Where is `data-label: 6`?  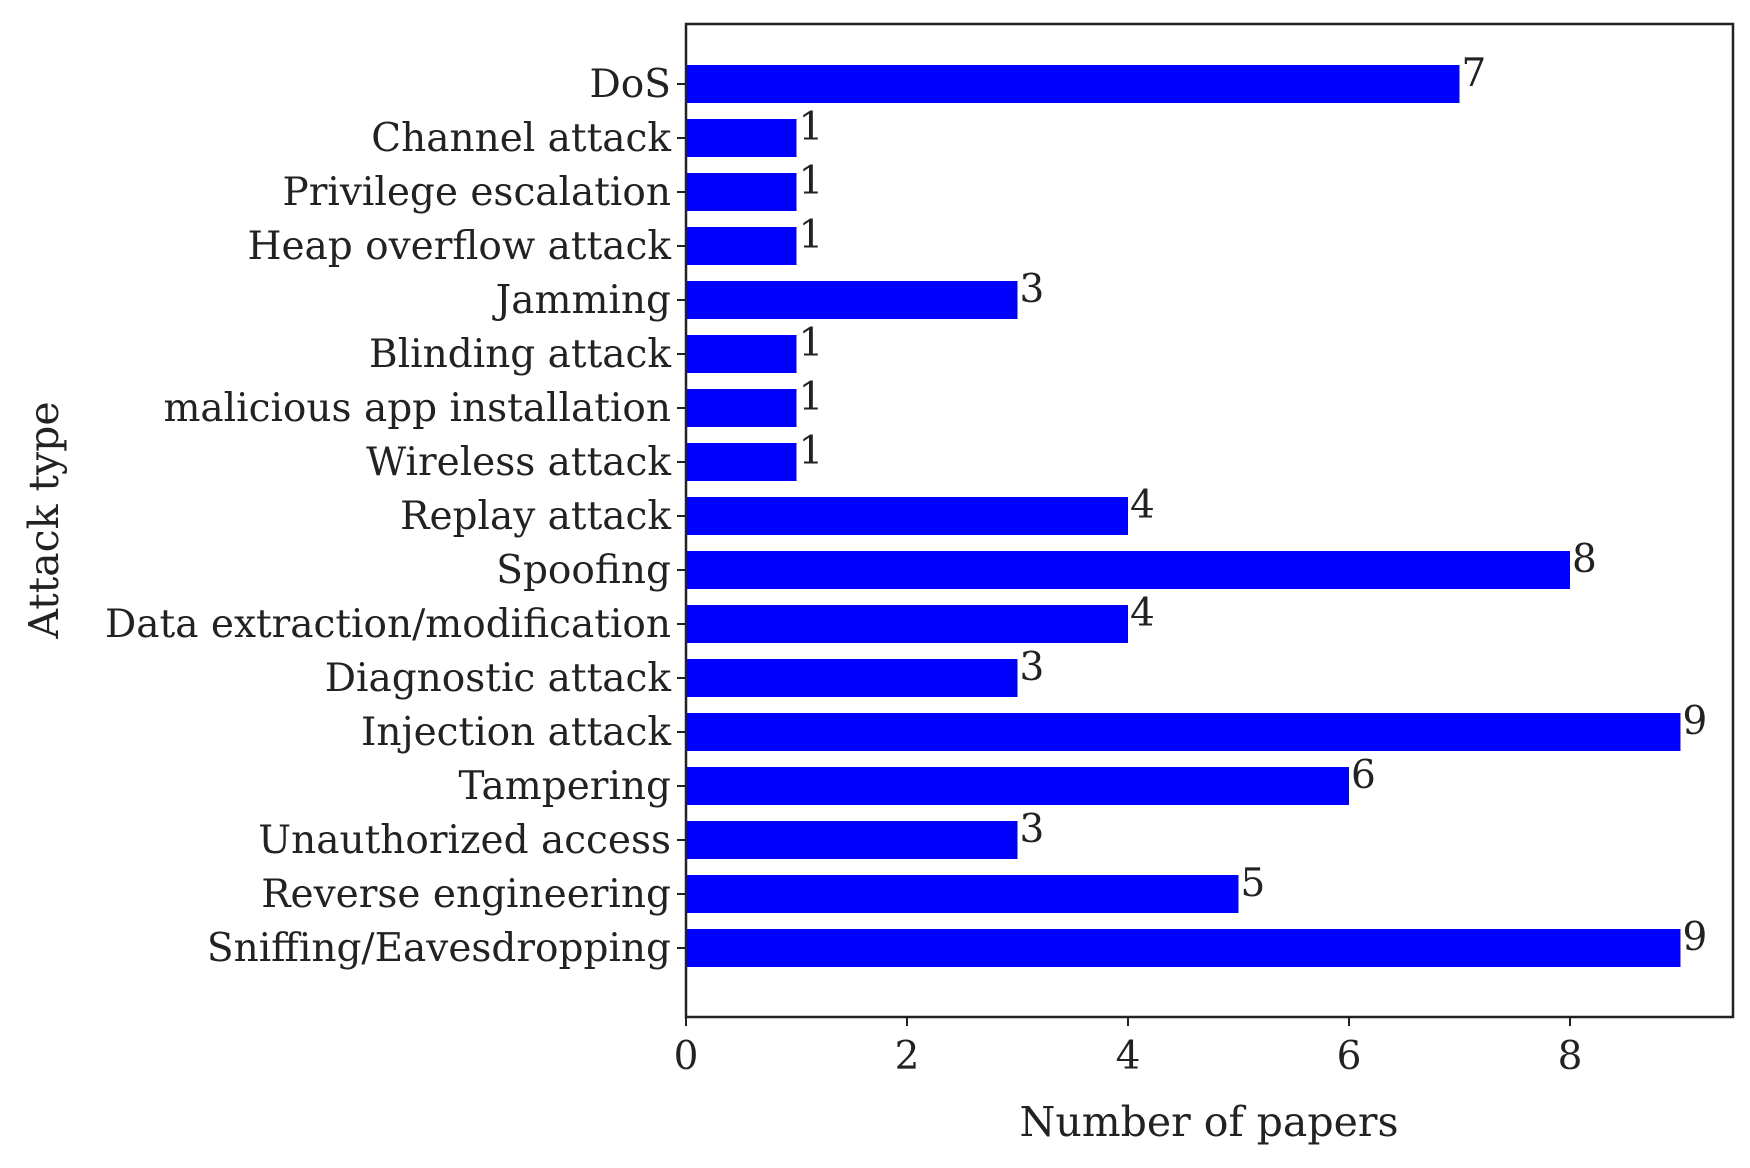 data-label: 6 is located at coordinates (1363, 775).